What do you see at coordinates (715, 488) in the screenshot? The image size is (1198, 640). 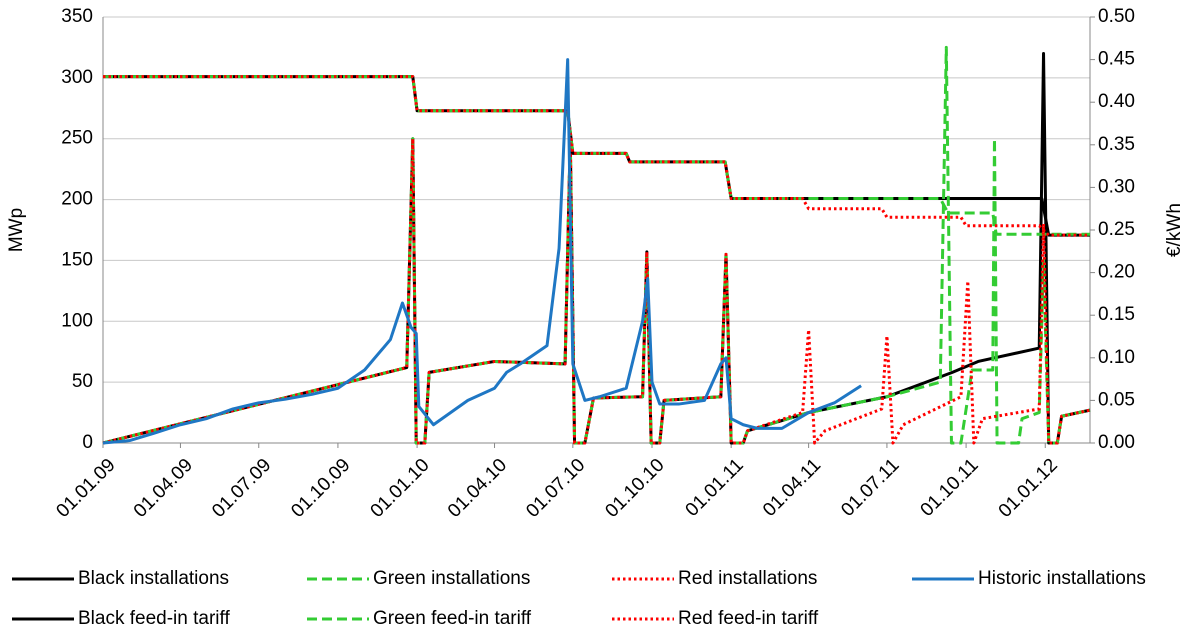 I see `x-tick-label: 01.01.11` at bounding box center [715, 488].